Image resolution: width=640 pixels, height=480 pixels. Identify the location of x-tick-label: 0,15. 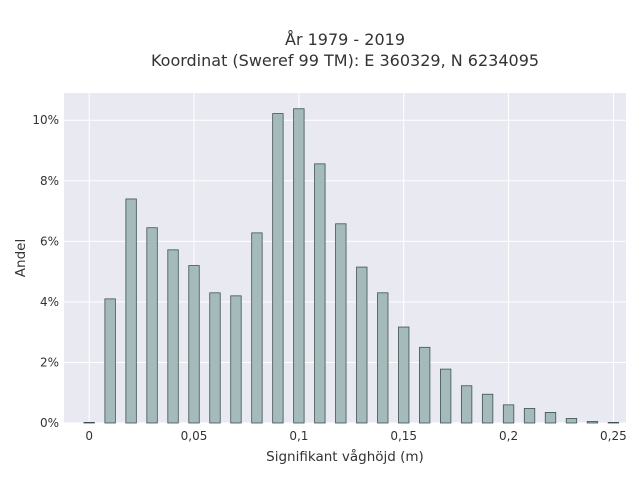
(403, 436).